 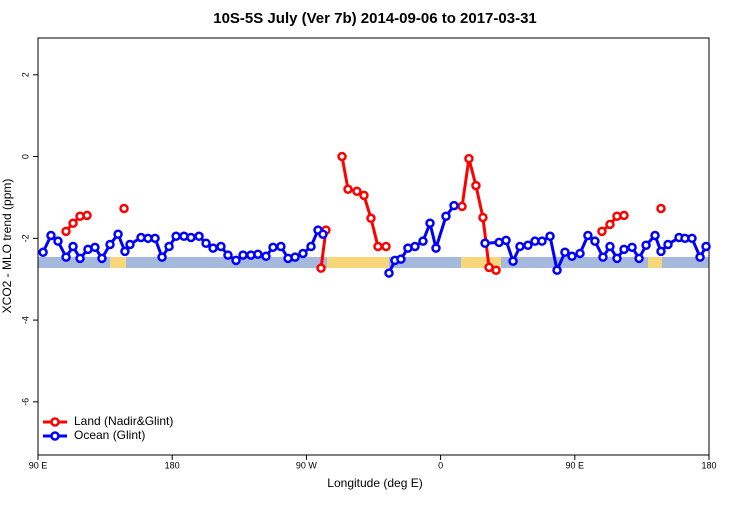 I want to click on y-axis-label: XCO2 - MLO trend (ppm), so click(x=7, y=246).